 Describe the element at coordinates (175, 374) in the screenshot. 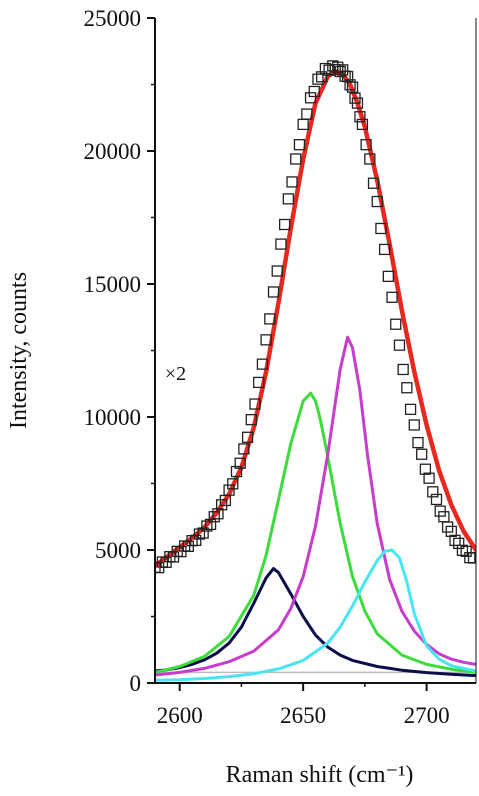

I see `scale-annotation: ×2` at that location.